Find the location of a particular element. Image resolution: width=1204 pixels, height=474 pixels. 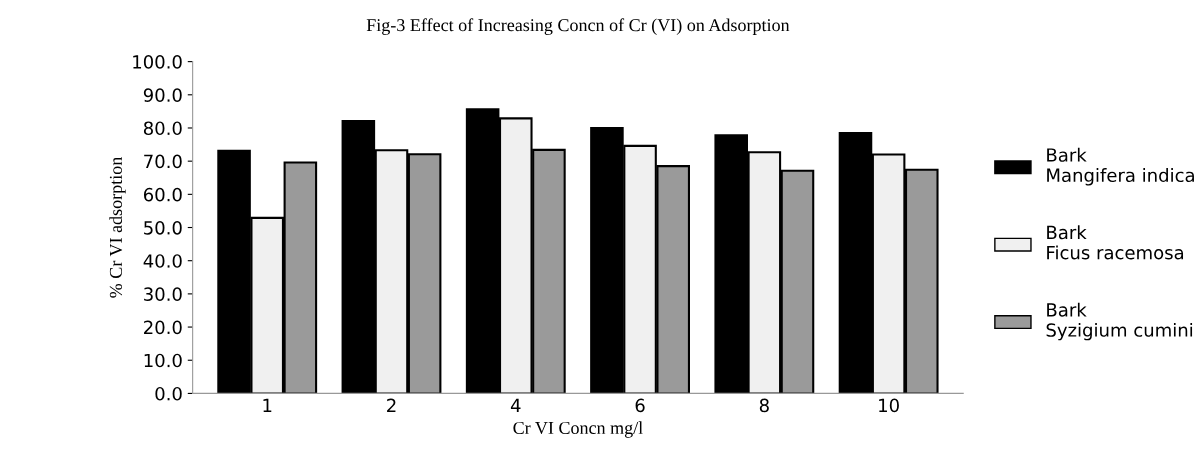

x-tick-label: 1 is located at coordinates (267, 405).